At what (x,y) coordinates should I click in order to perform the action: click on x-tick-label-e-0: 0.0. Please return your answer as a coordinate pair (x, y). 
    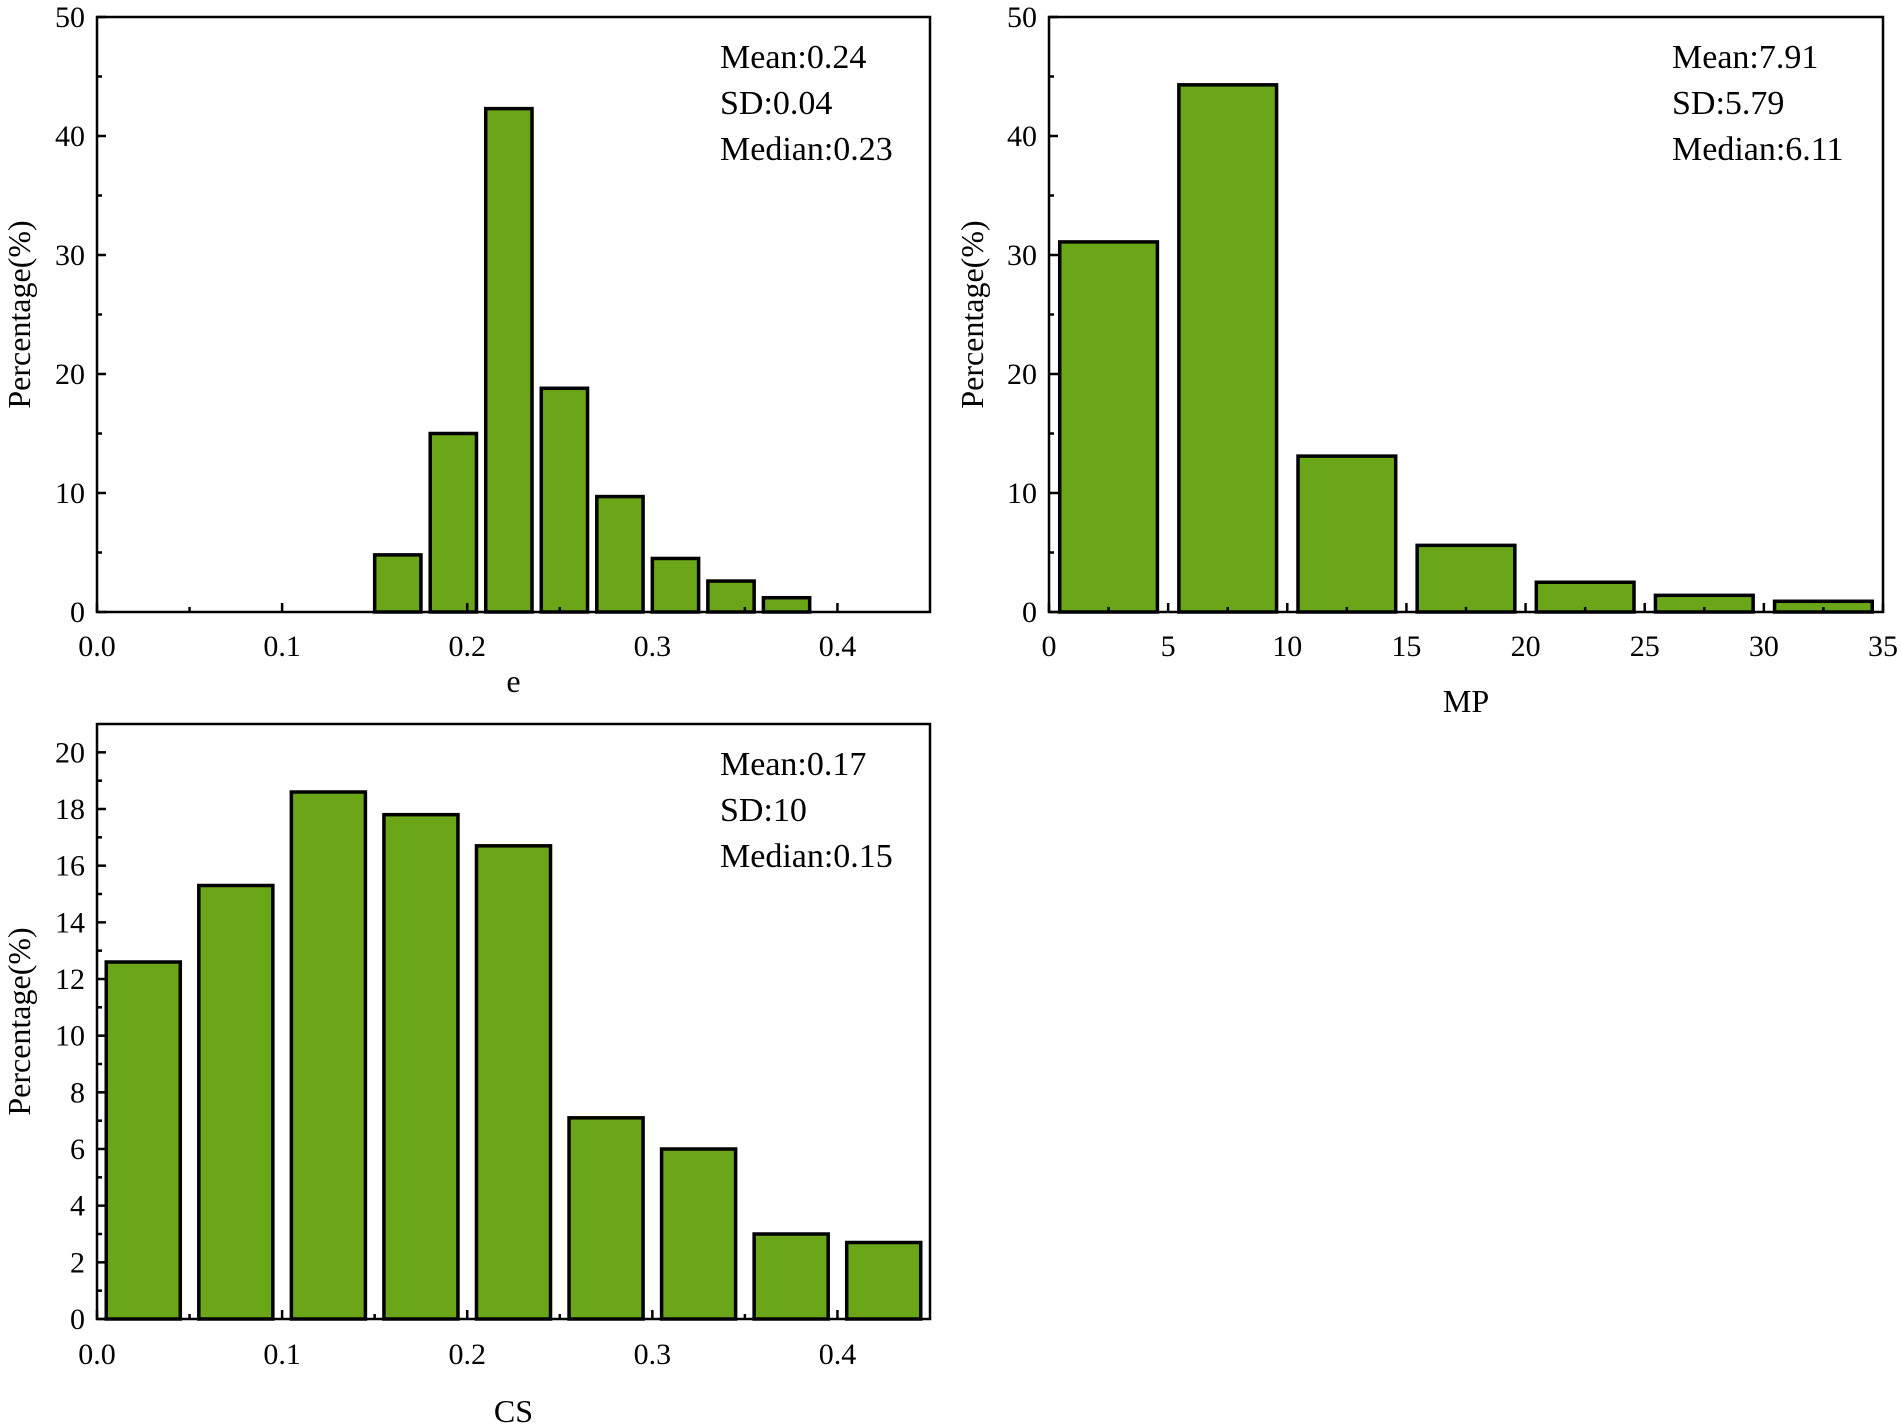
    Looking at the image, I should click on (97, 646).